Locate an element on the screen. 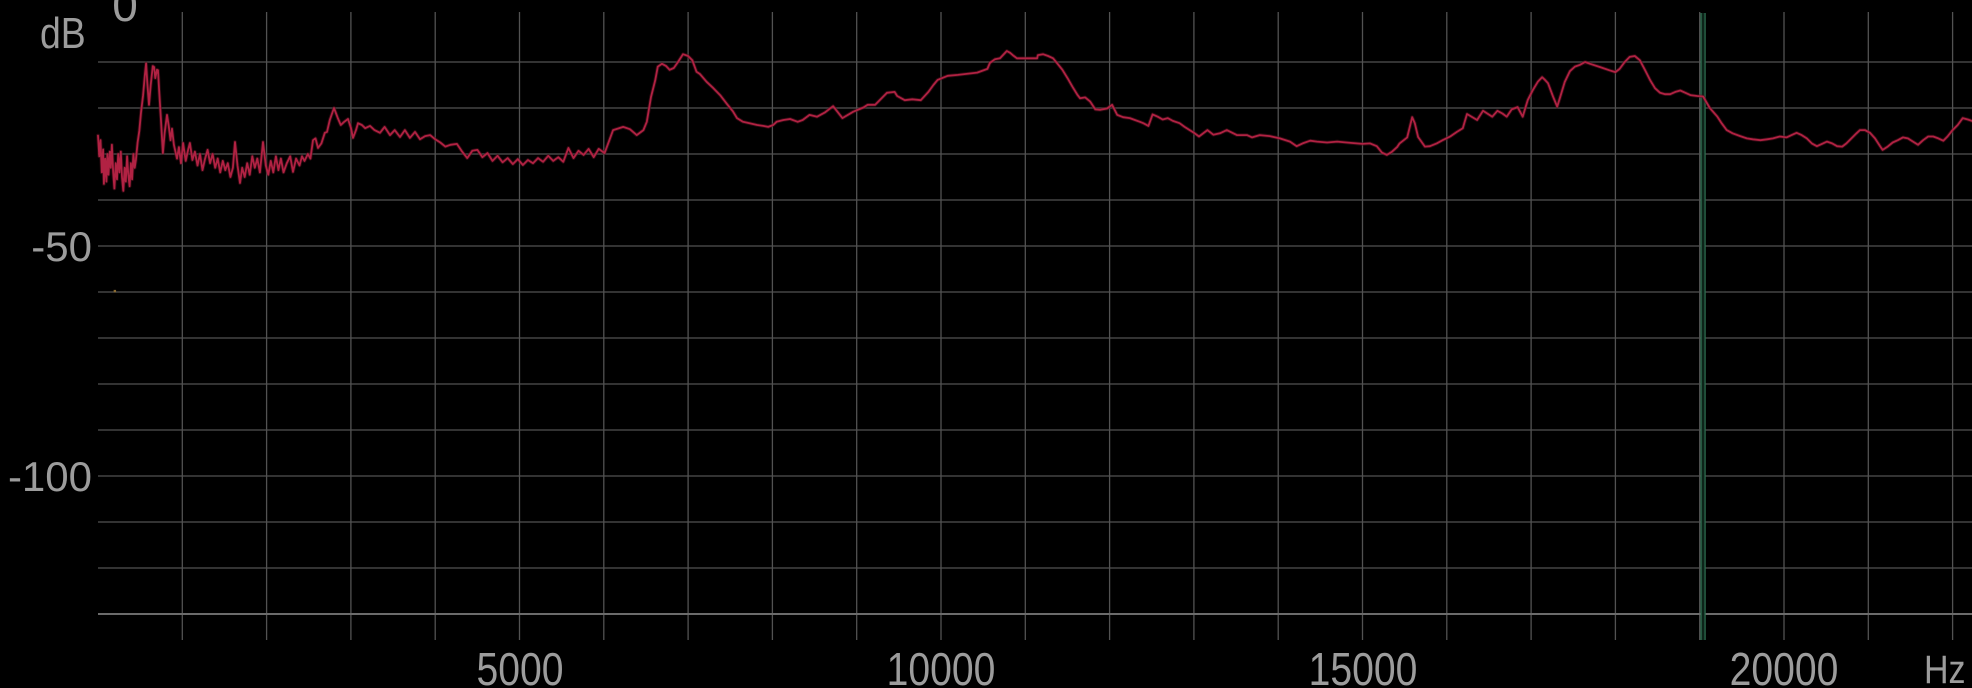  y-axis-tick-zero-clipped: 0 is located at coordinates (125, 12).